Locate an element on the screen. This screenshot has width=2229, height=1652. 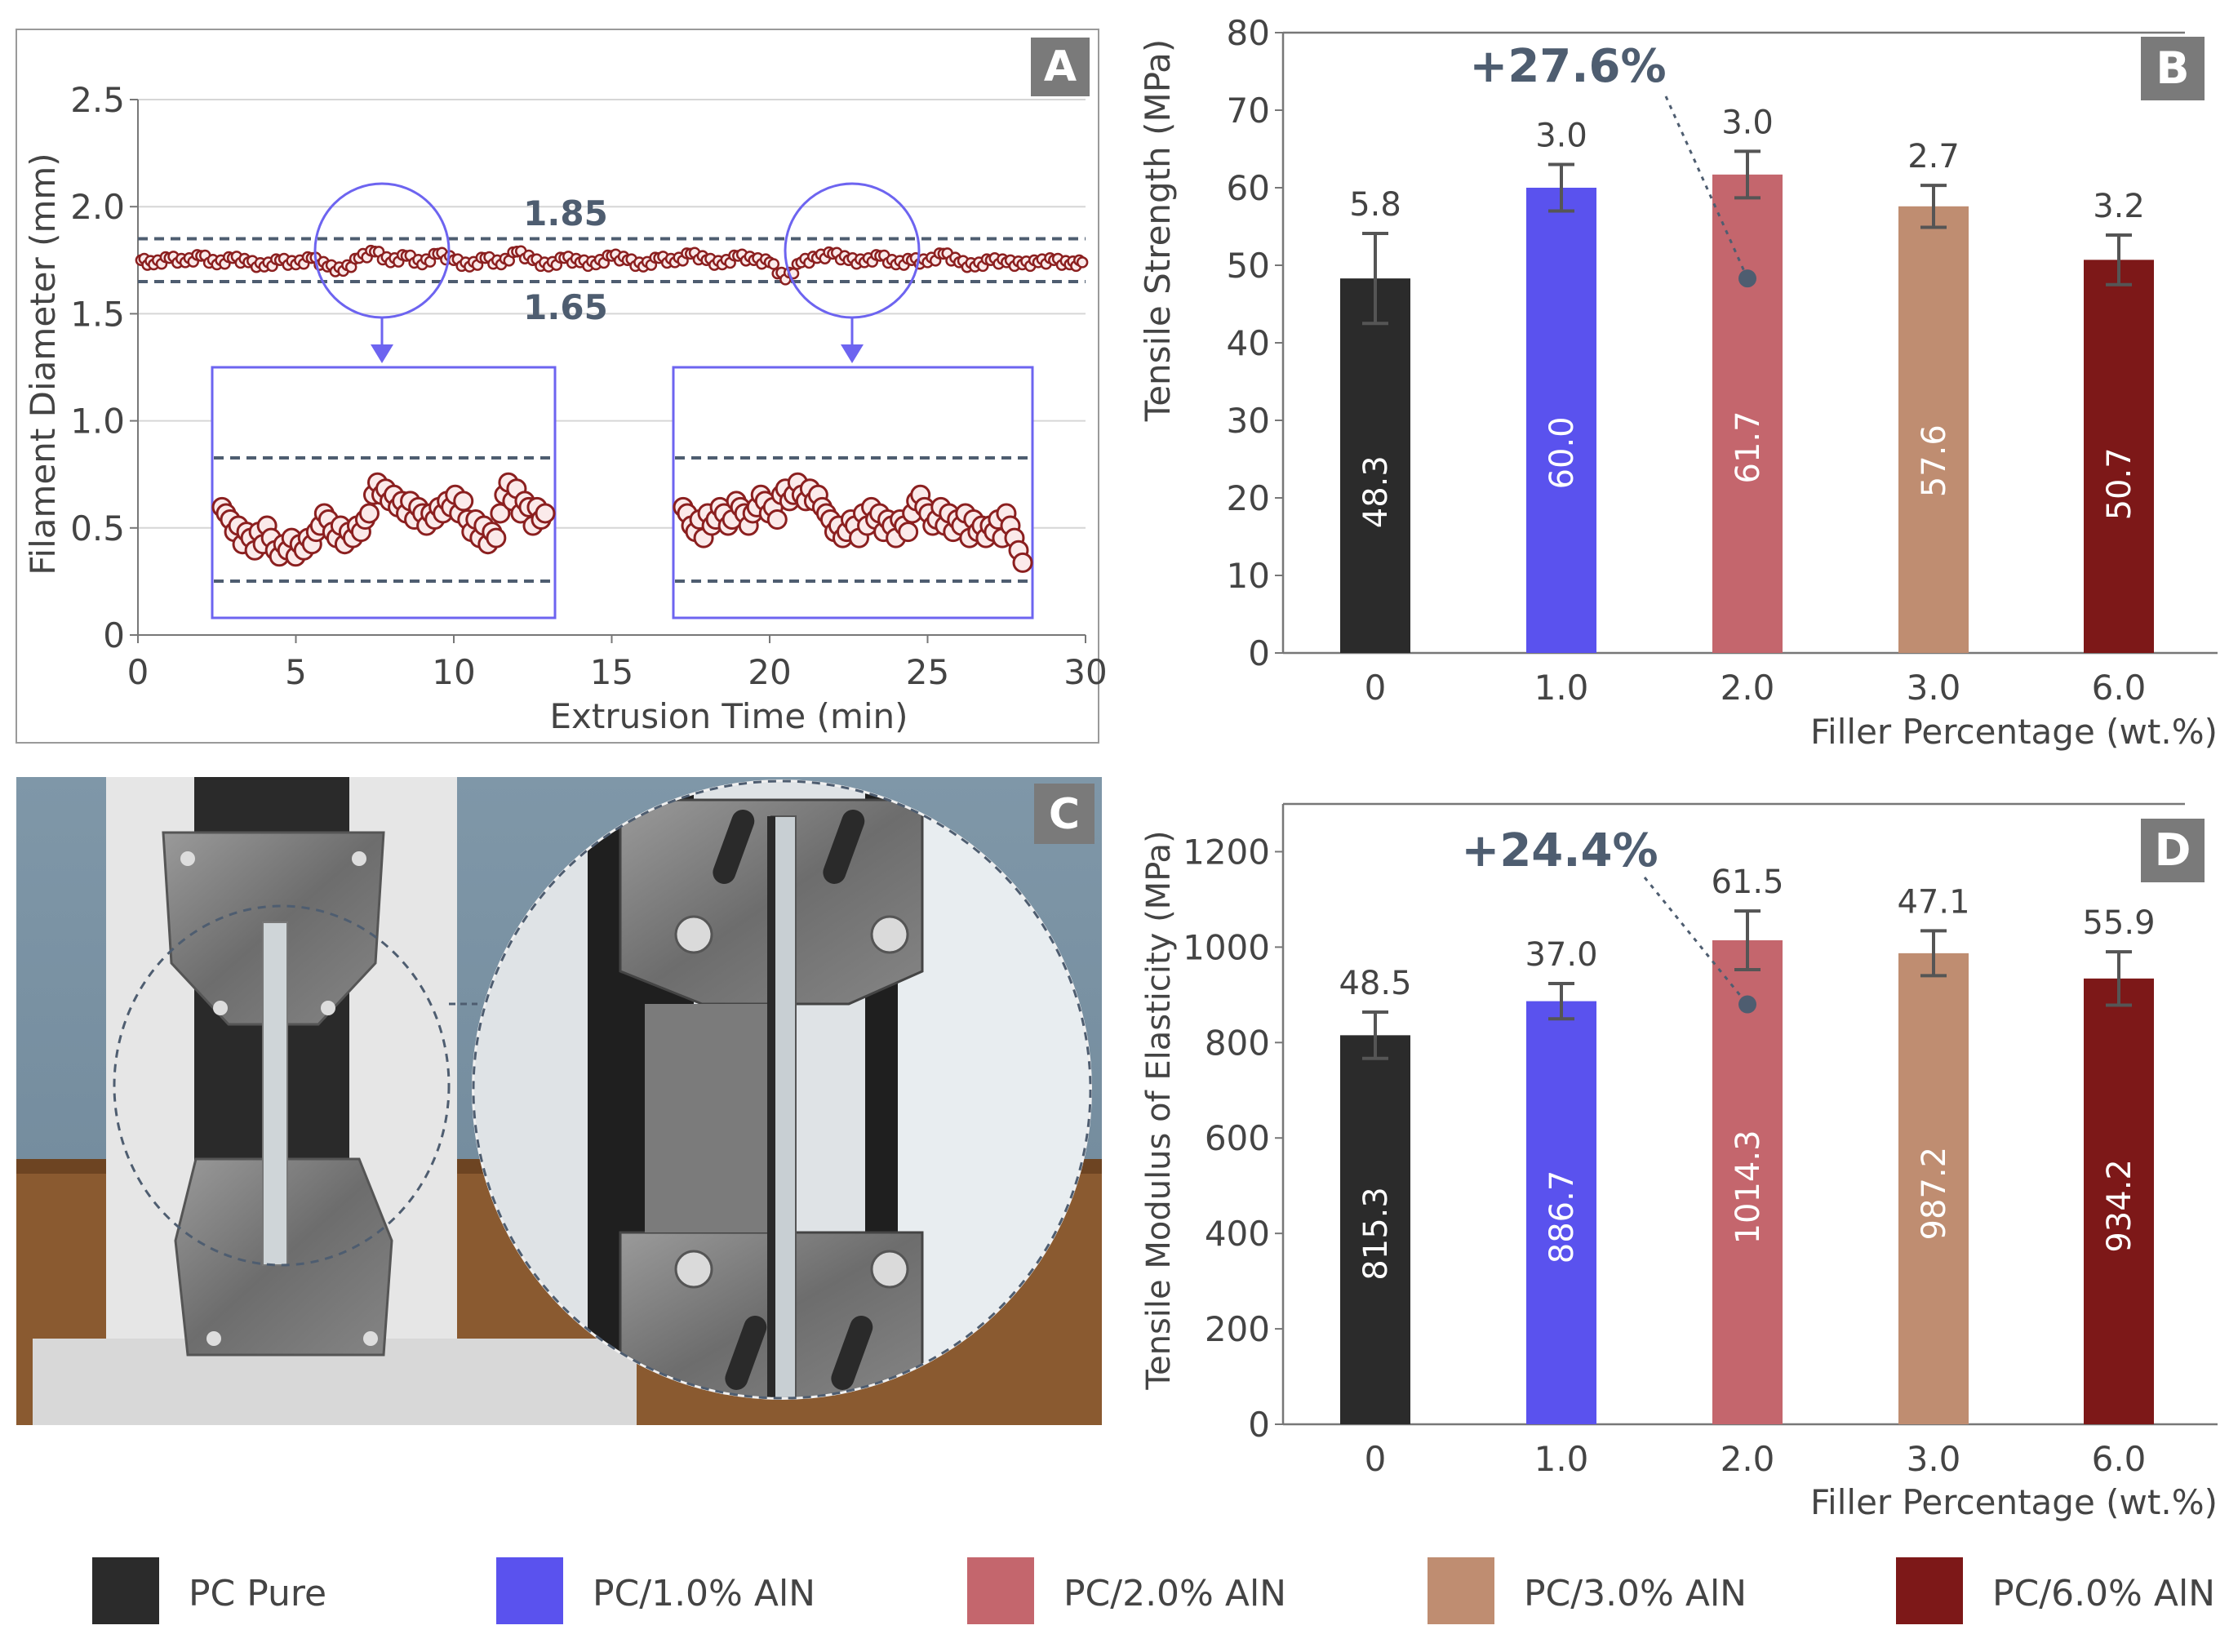
x-tick-label: 15 is located at coordinates (611, 672).